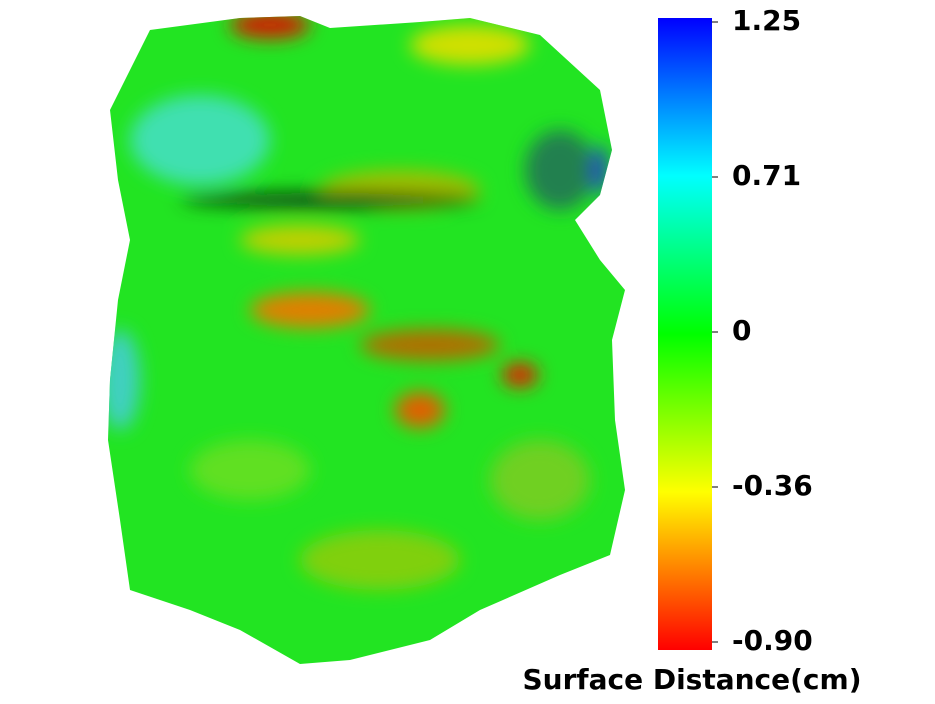  I want to click on colorbar, so click(685, 334).